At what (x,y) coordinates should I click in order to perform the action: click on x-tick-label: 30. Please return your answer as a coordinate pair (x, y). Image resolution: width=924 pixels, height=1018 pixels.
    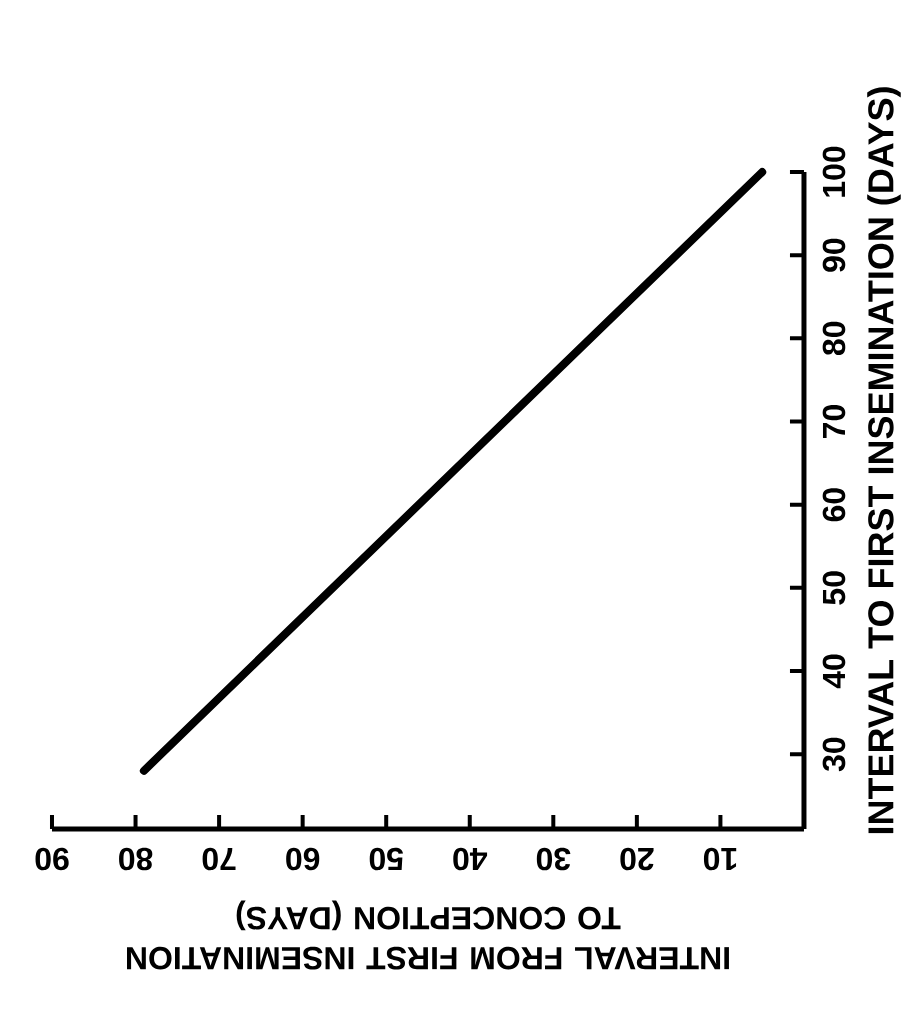
    Looking at the image, I should click on (553, 859).